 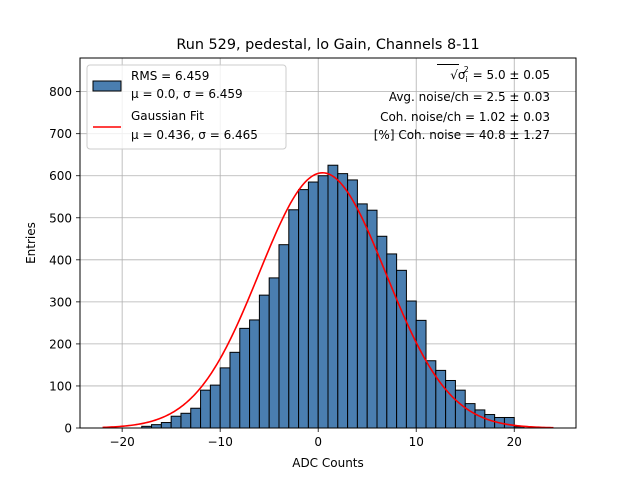 What do you see at coordinates (60, 134) in the screenshot?
I see `y-tick-label: 700` at bounding box center [60, 134].